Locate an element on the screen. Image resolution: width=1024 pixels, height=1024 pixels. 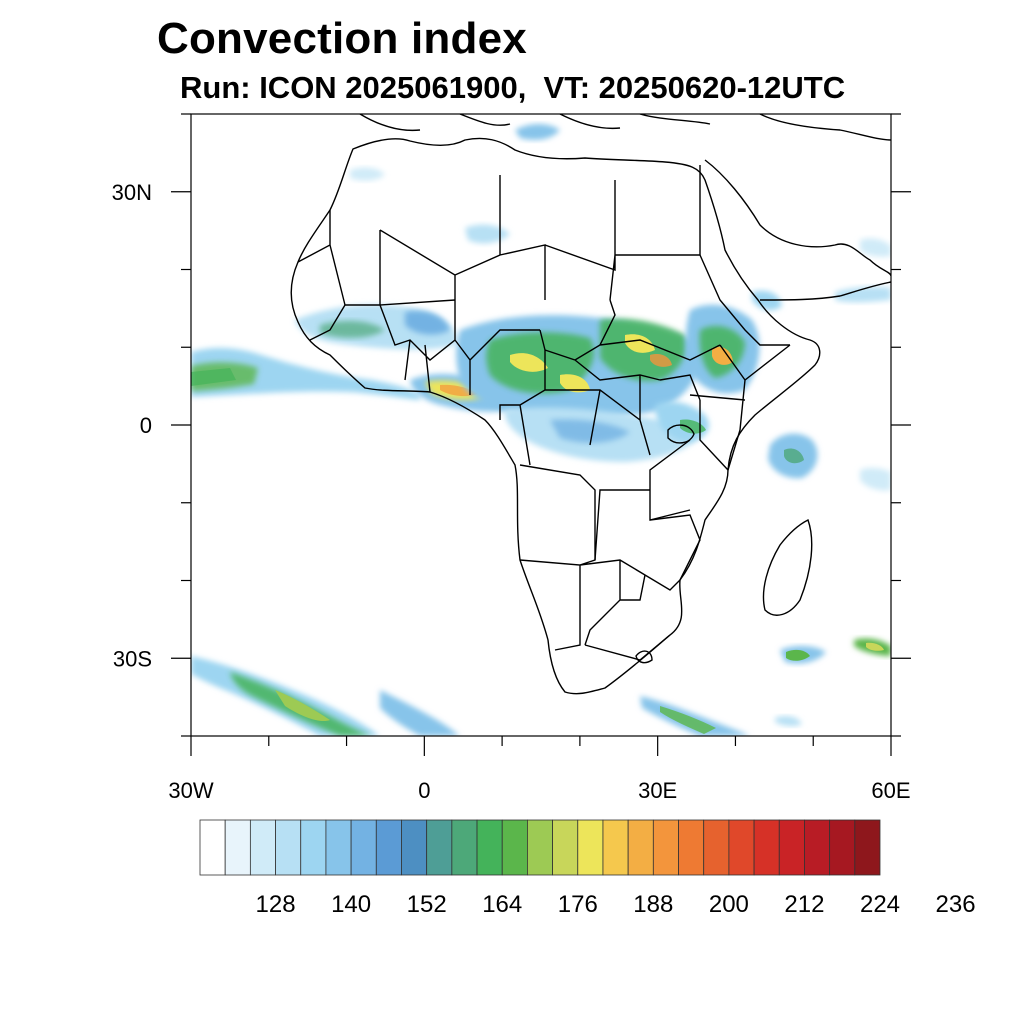
colorbar-label: 236 is located at coordinates (956, 904).